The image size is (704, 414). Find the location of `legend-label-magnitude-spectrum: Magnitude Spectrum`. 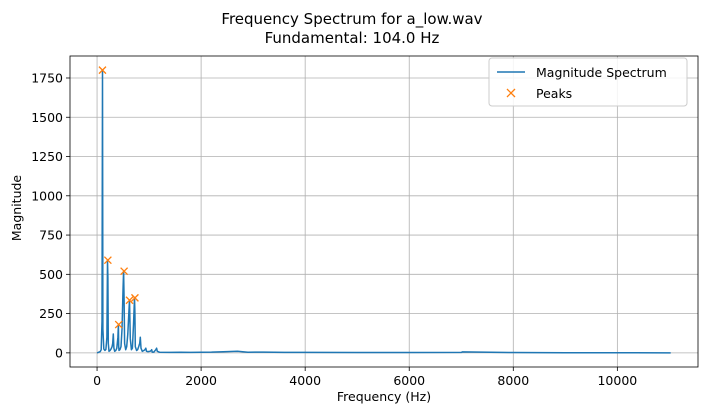

legend-label-magnitude-spectrum: Magnitude Spectrum is located at coordinates (601, 72).